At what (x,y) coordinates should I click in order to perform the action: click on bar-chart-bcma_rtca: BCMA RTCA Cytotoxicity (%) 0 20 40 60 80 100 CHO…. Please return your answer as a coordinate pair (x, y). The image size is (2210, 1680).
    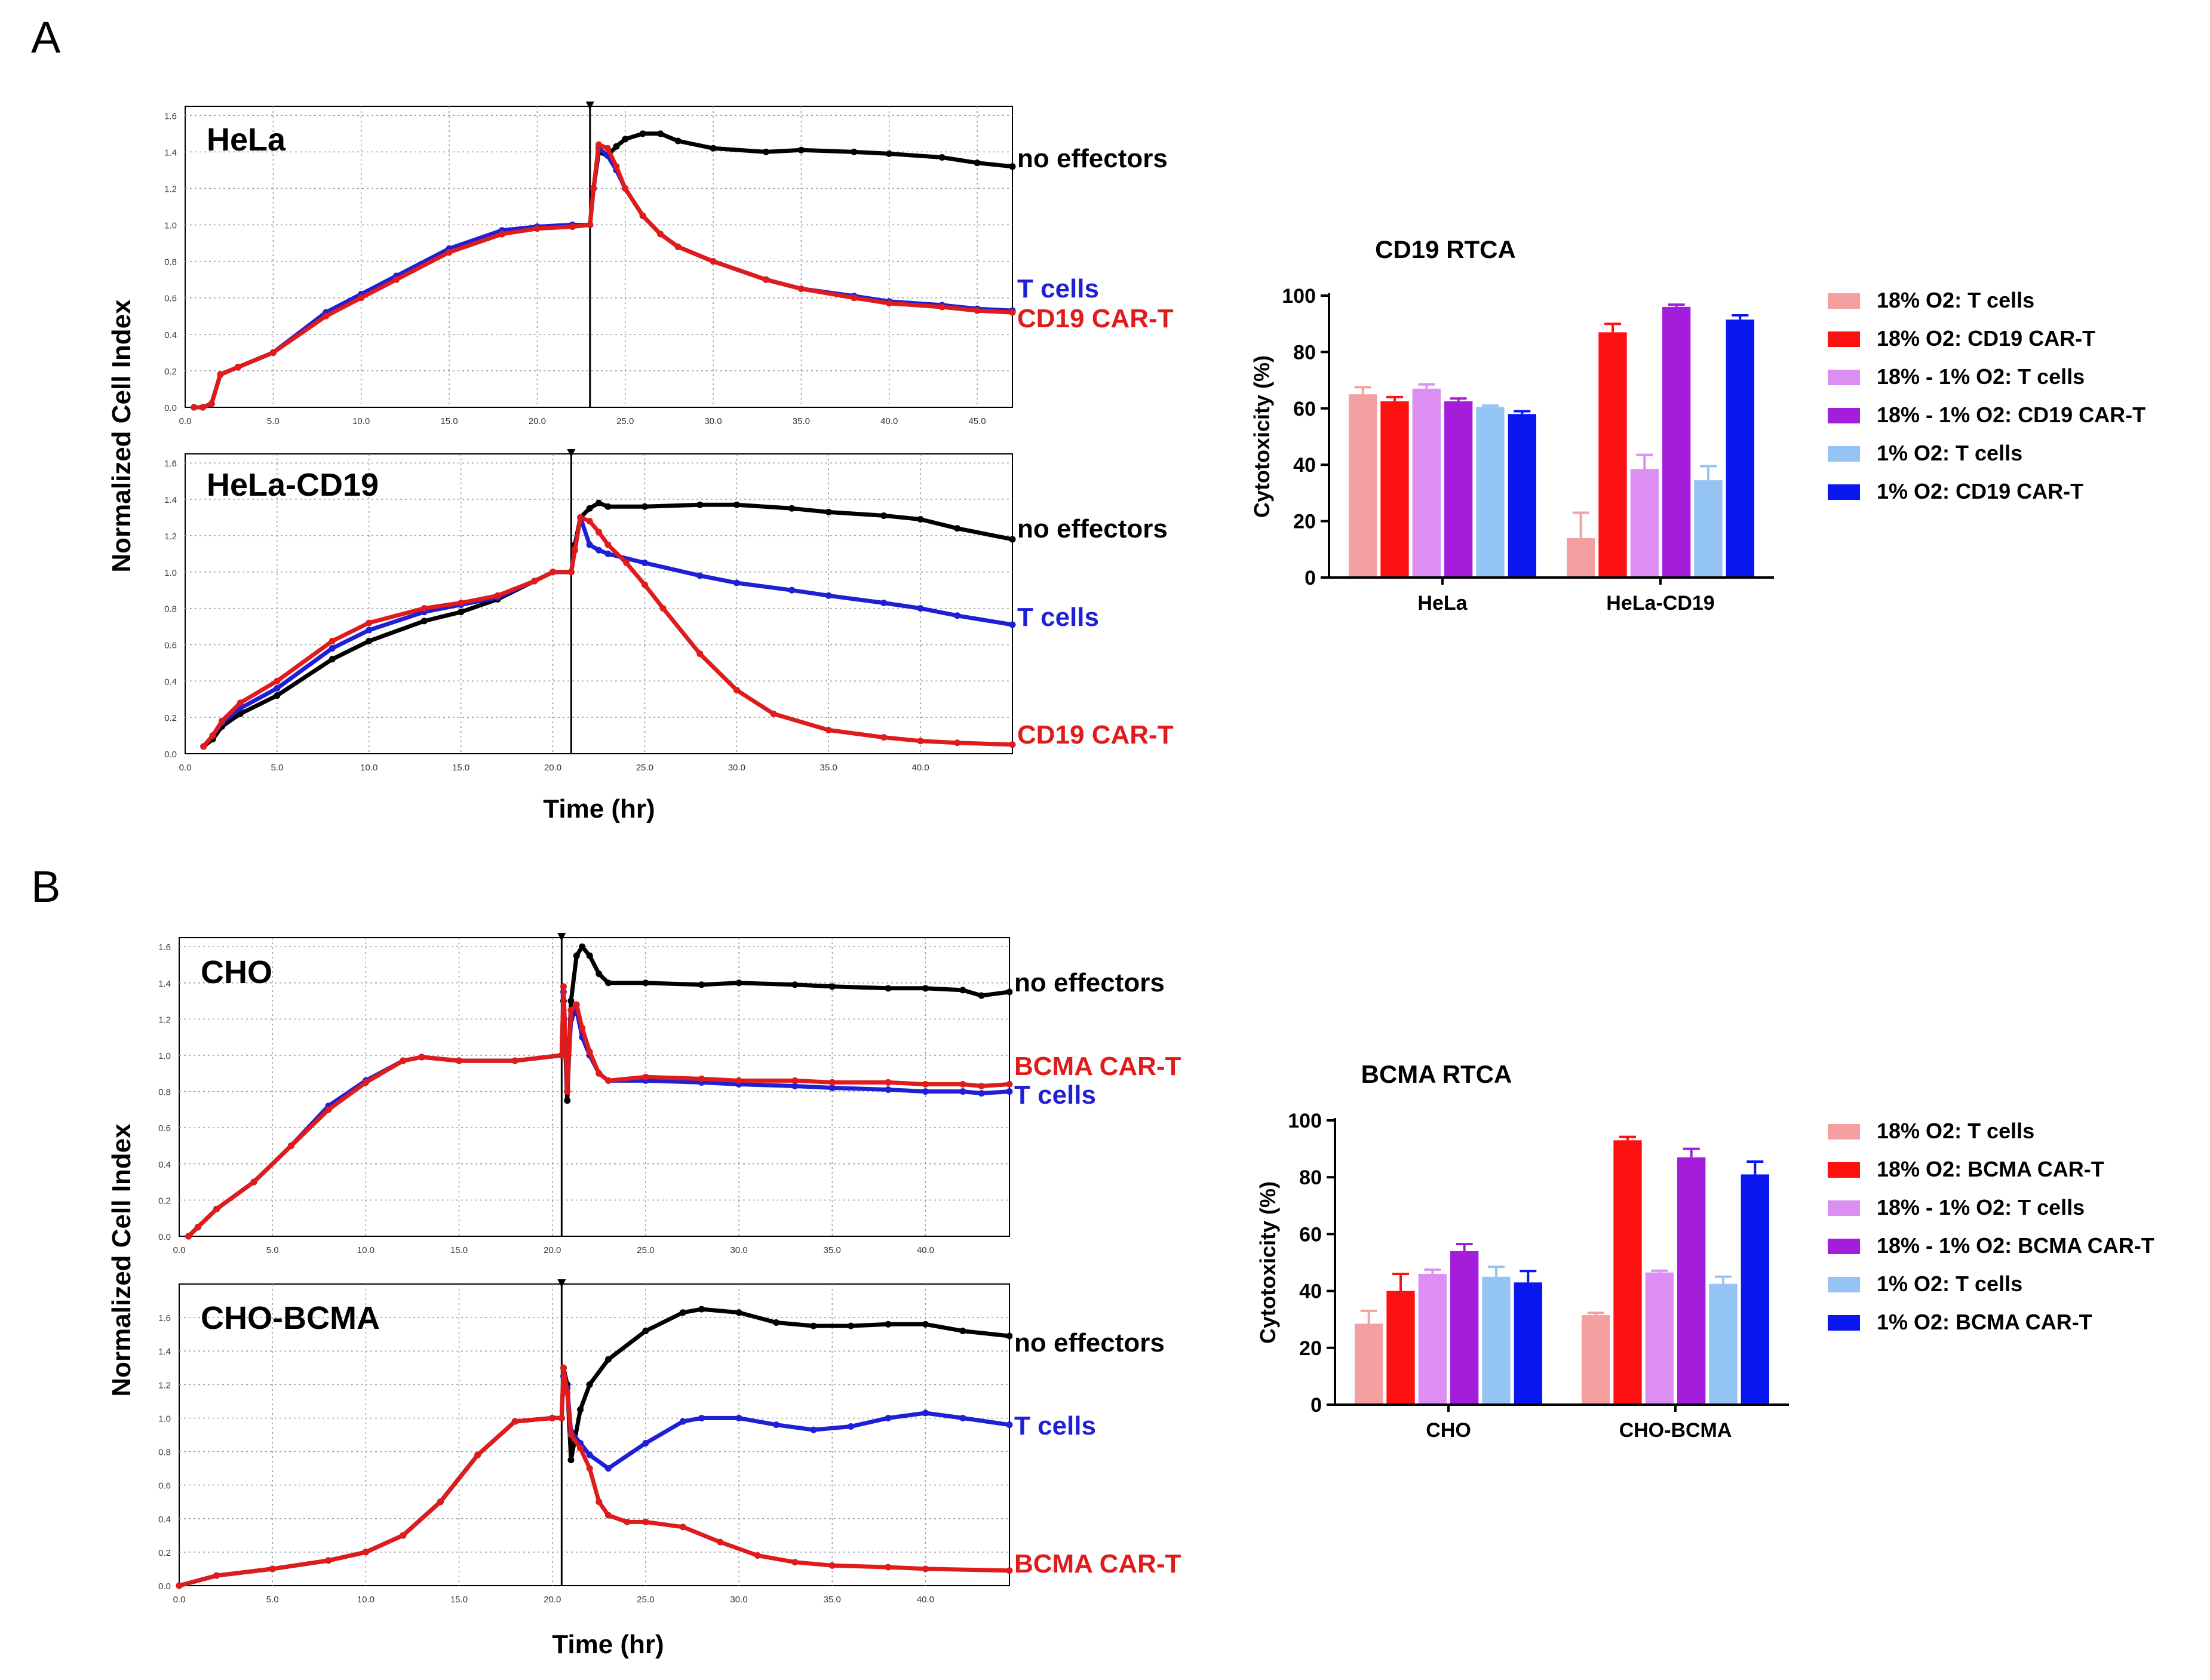
    Looking at the image, I should click on (1705, 1251).